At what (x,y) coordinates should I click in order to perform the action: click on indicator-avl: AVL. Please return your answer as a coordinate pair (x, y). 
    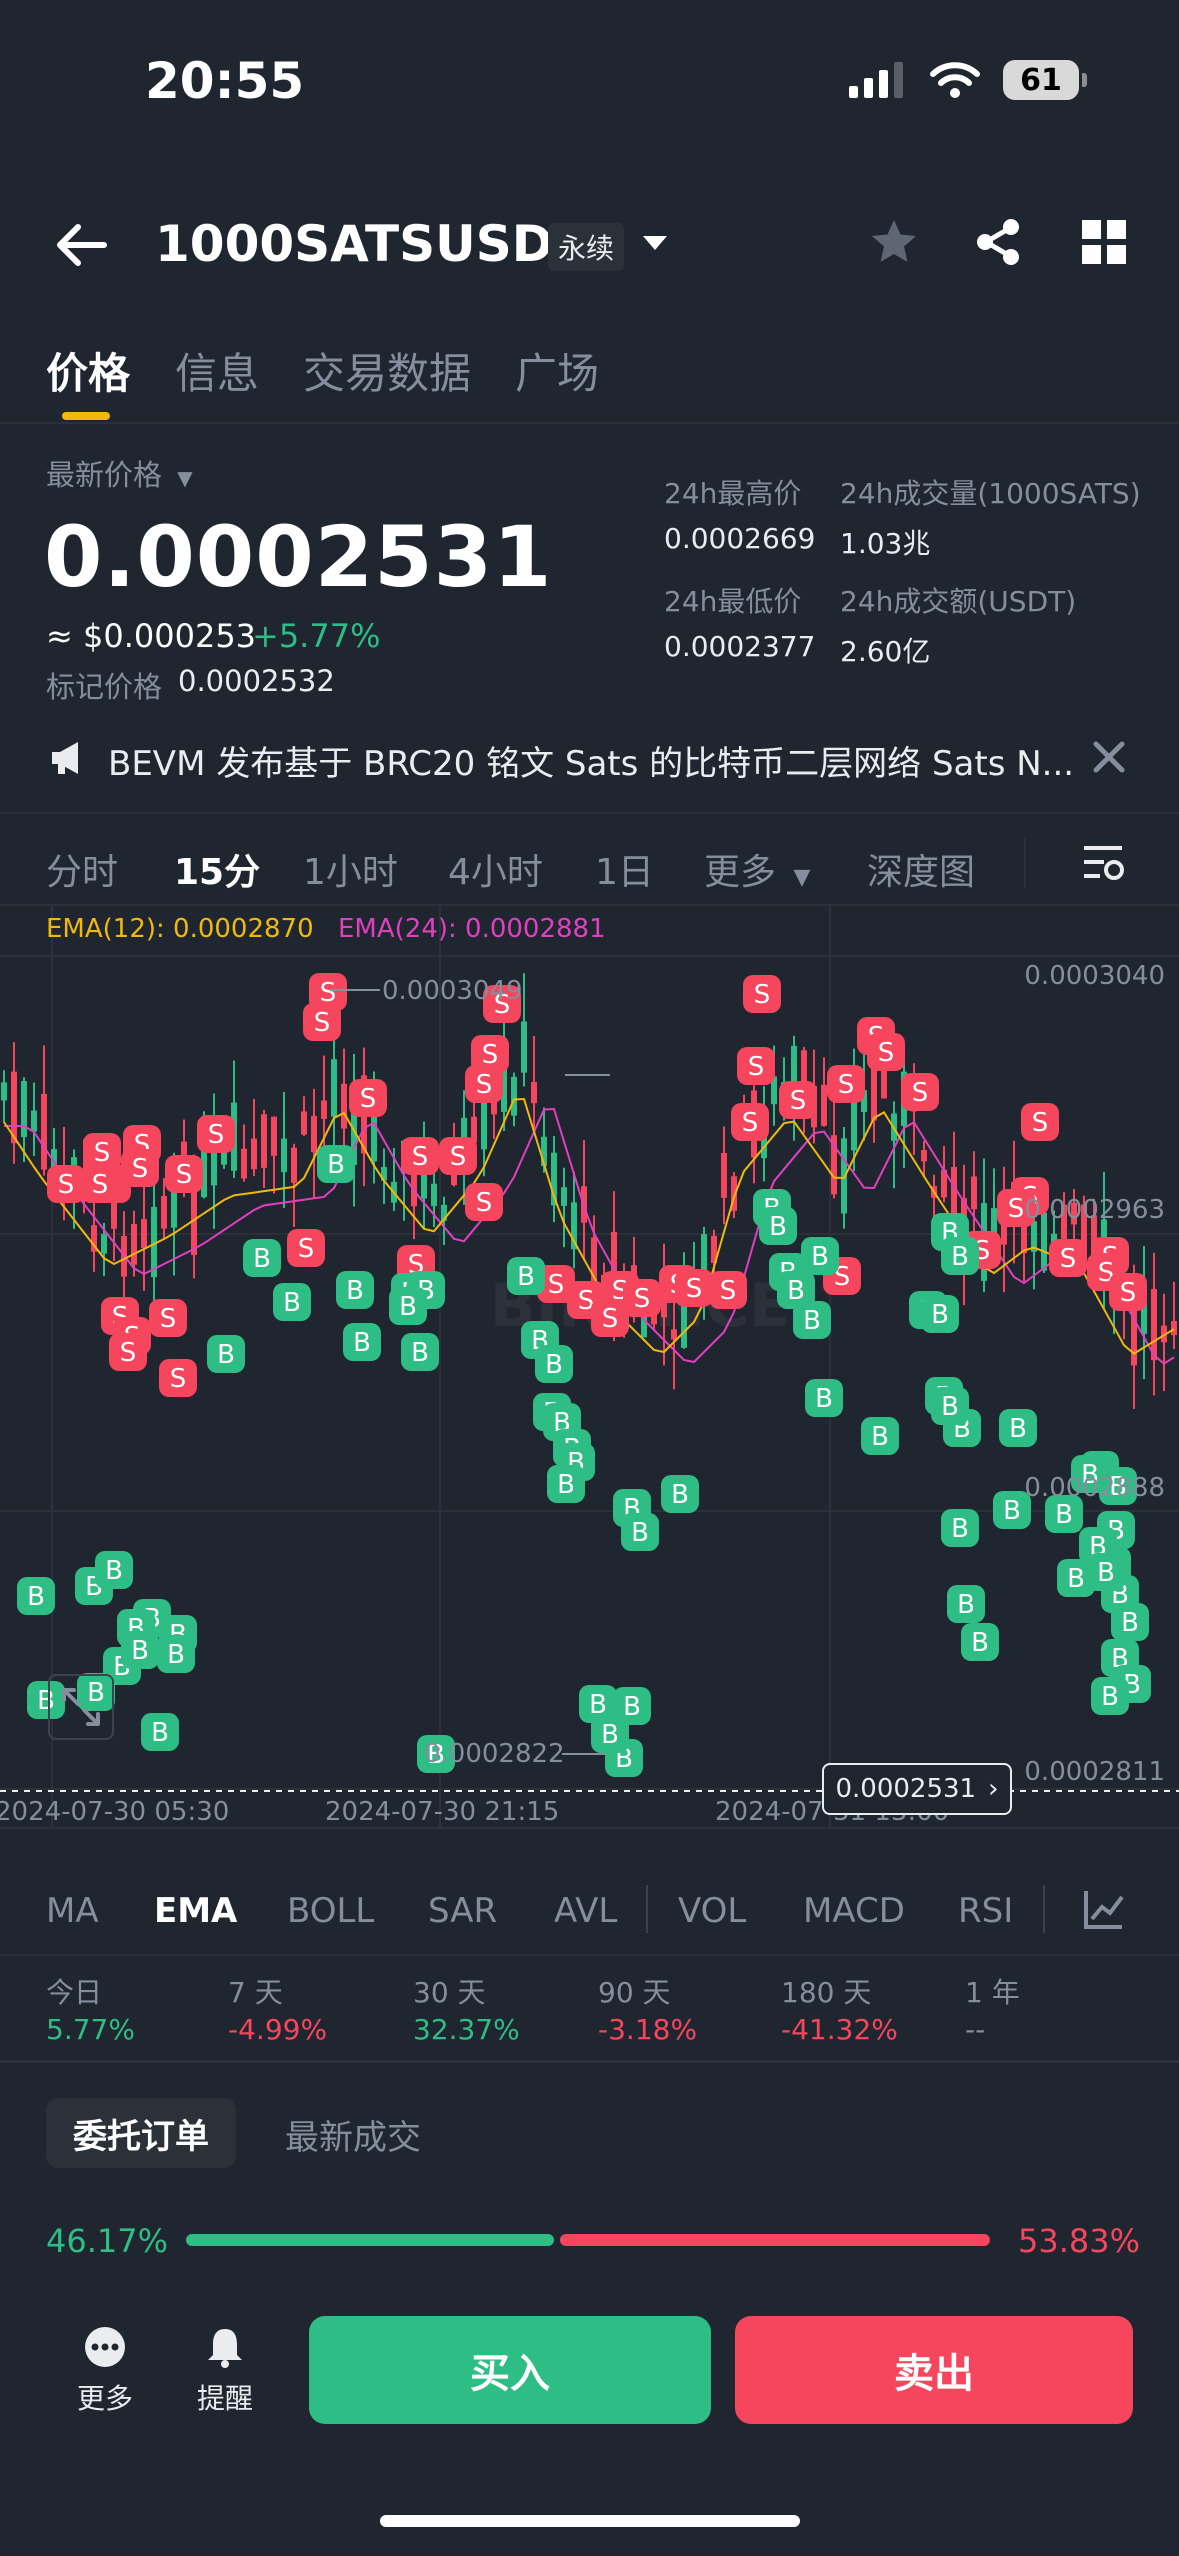
    Looking at the image, I should click on (586, 1911).